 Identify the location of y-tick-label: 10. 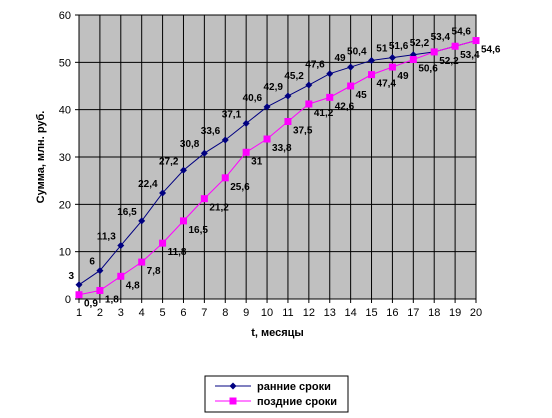
(65, 253).